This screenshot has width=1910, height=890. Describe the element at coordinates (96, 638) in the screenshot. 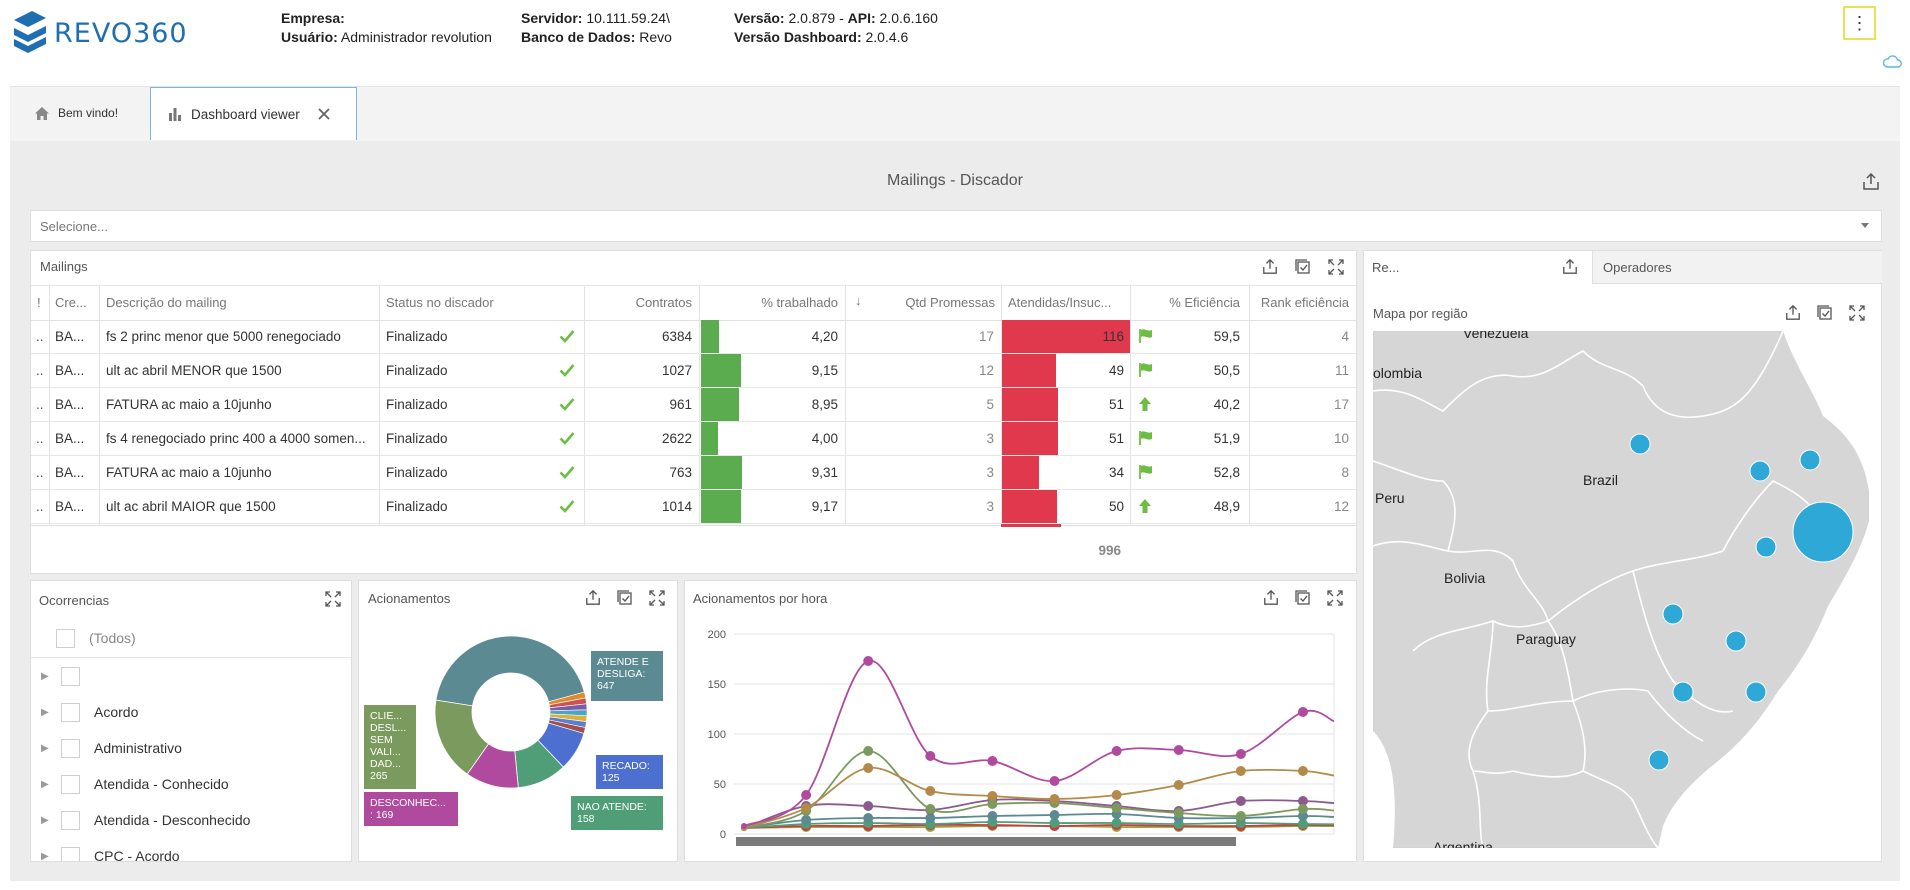

I see `tree-item-all: (Todos)` at that location.